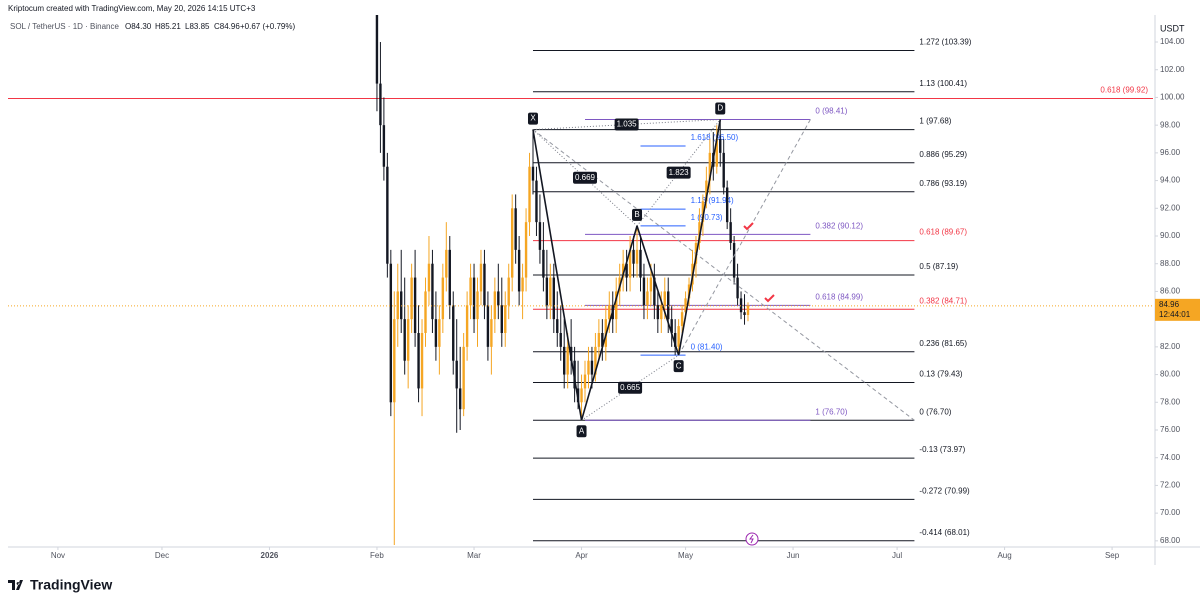 The width and height of the screenshot is (1200, 610). I want to click on fib-label: 0.886 (95.29), so click(943, 154).